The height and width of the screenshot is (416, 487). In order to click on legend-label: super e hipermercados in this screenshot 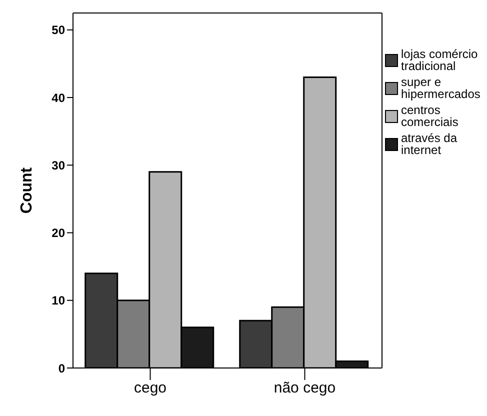, I will do `click(441, 88)`.